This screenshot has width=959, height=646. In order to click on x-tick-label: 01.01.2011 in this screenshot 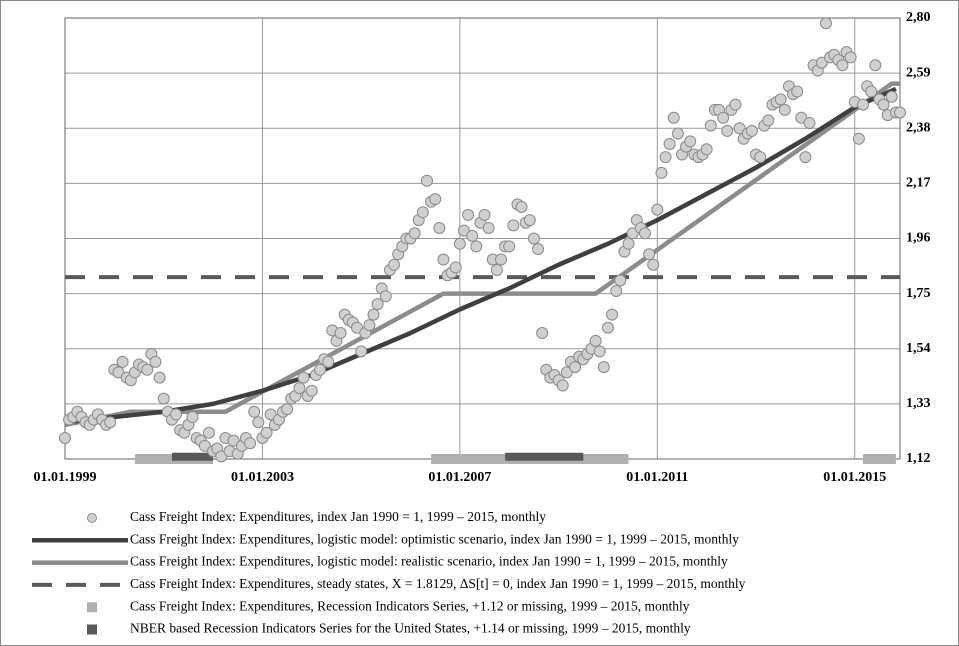, I will do `click(657, 477)`.